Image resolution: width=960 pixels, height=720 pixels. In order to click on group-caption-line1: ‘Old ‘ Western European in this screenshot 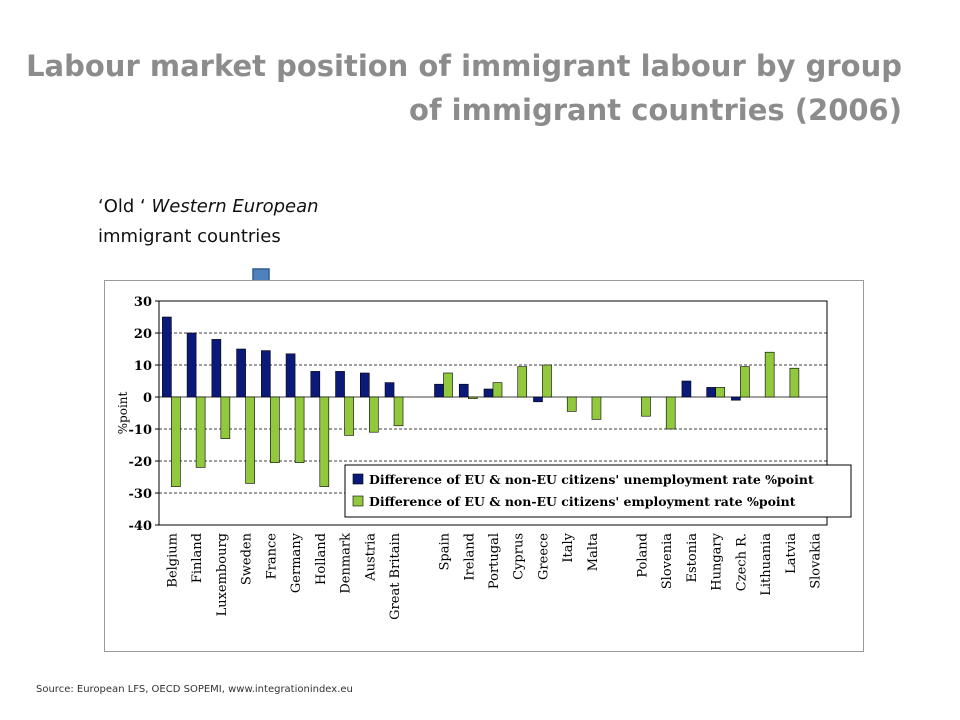, I will do `click(208, 207)`.